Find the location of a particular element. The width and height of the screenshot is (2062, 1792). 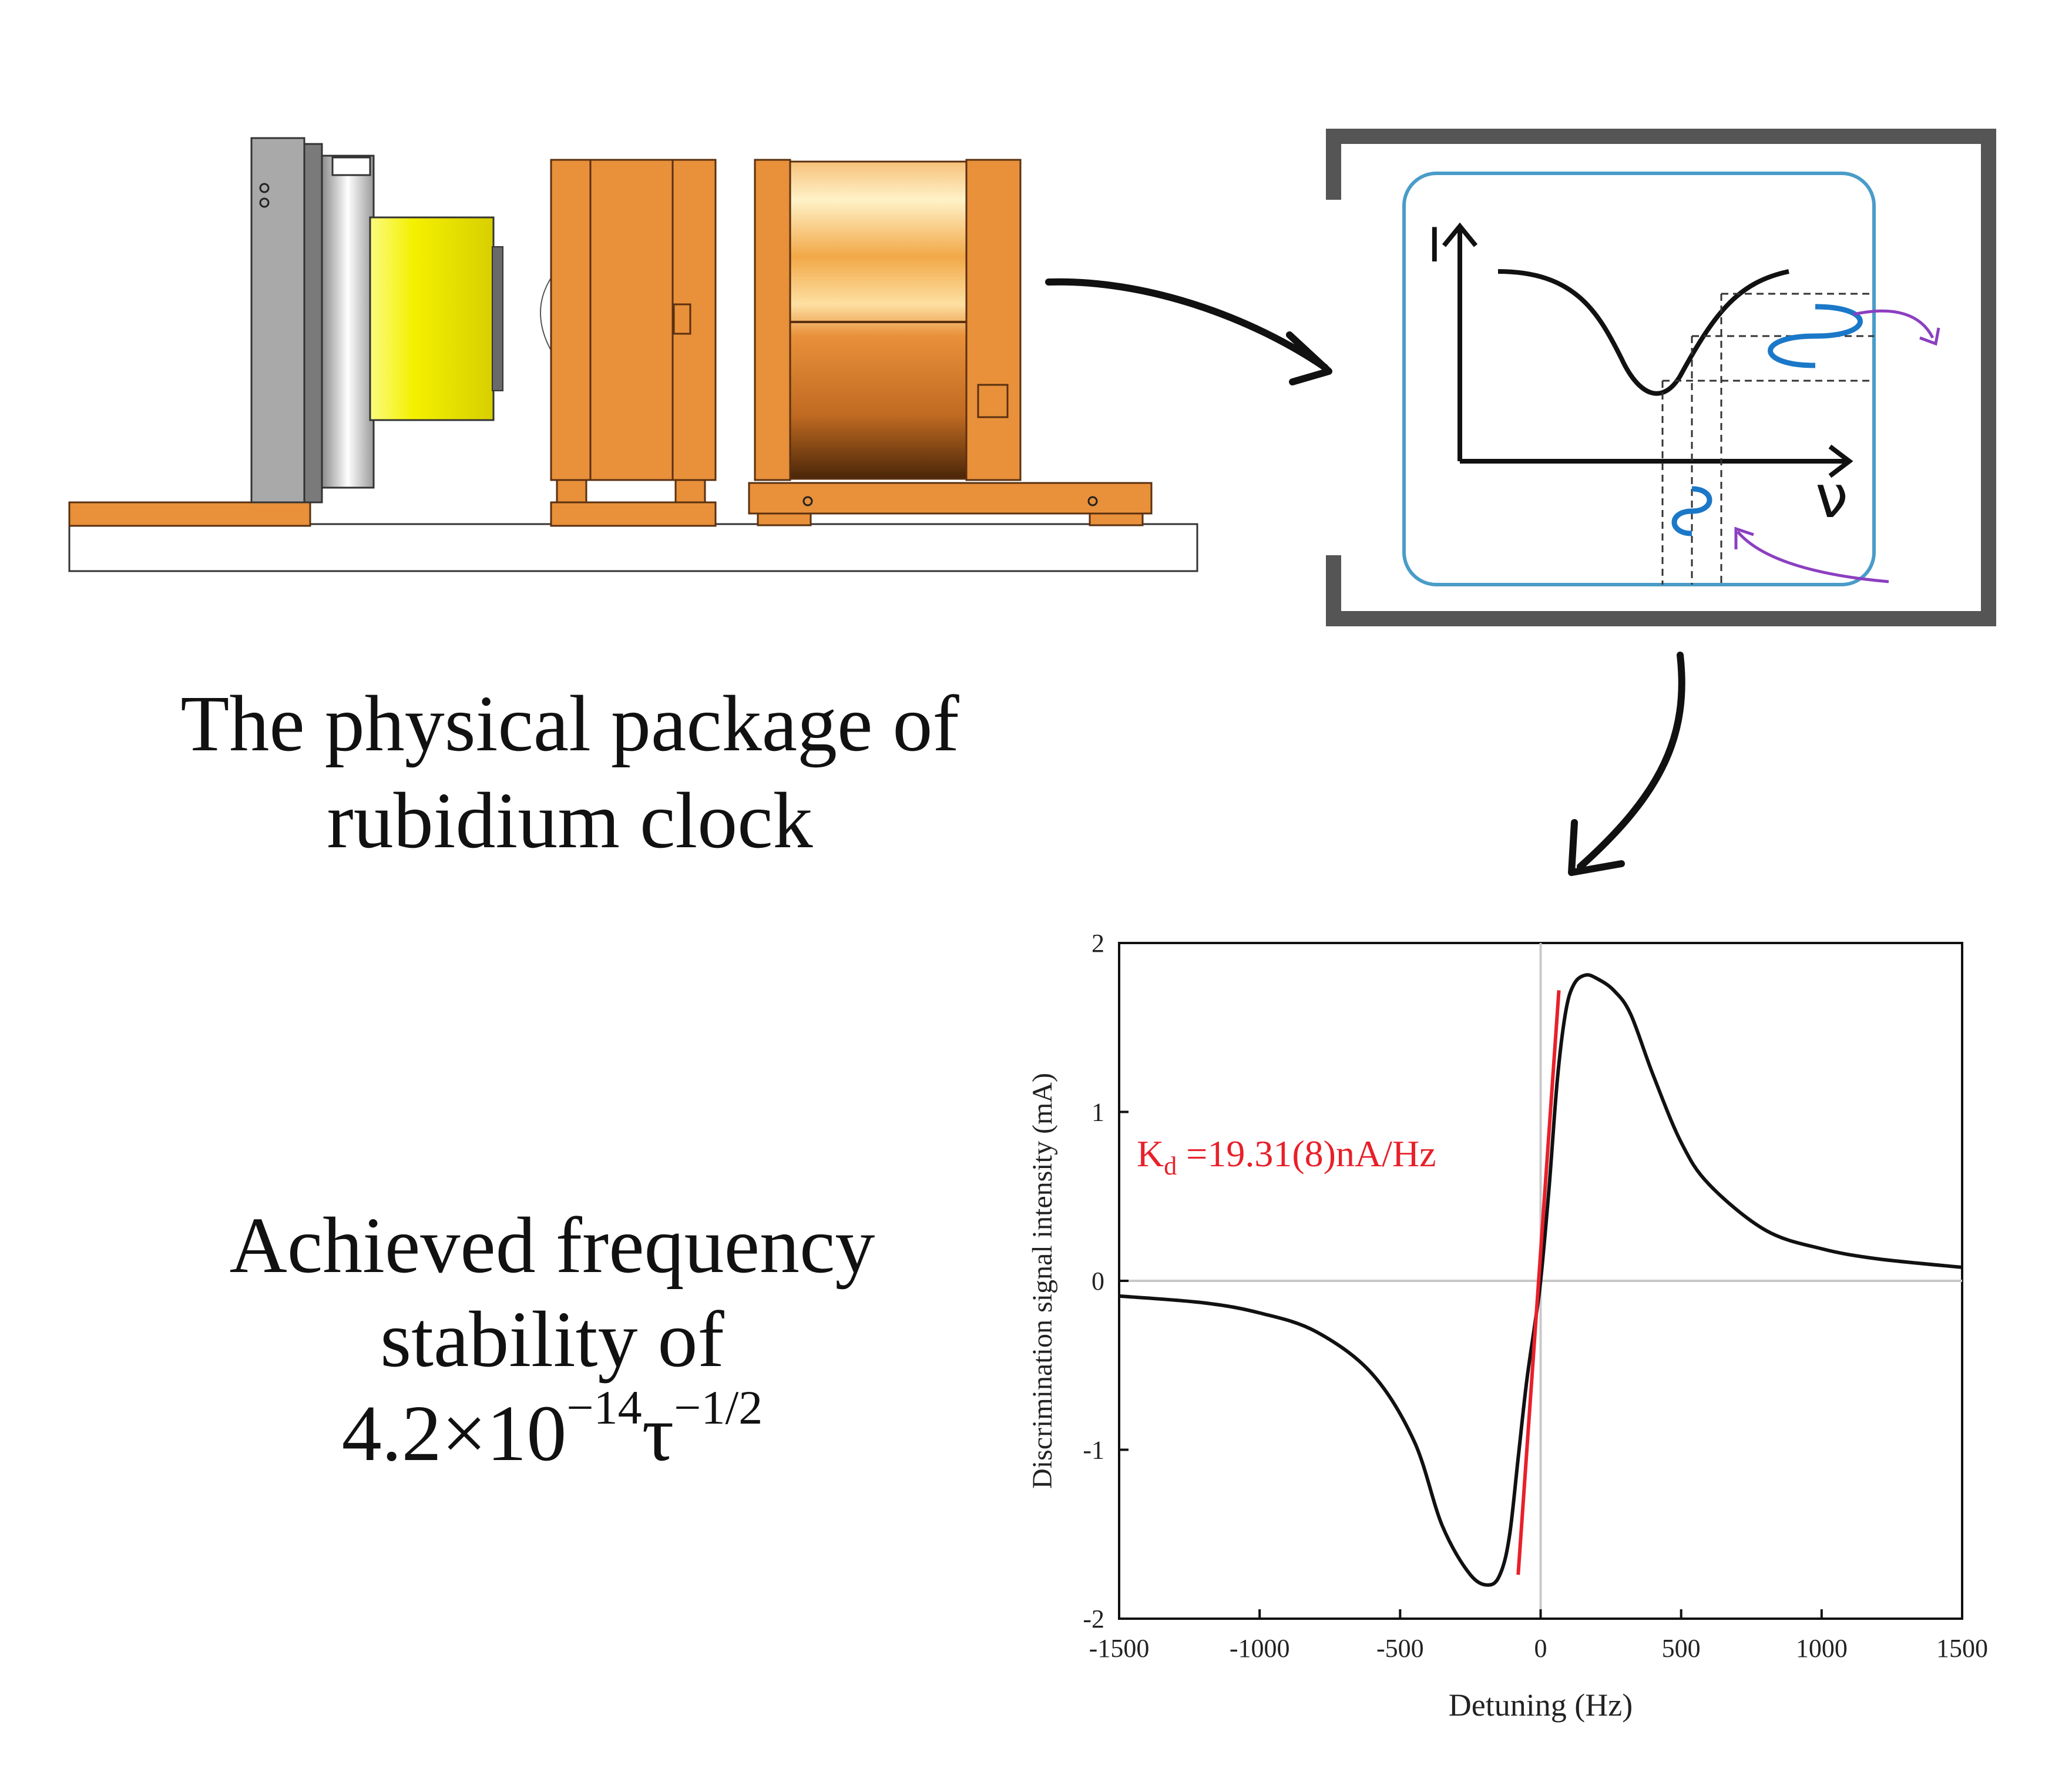

y-tick-label: 1 is located at coordinates (1098, 1112).